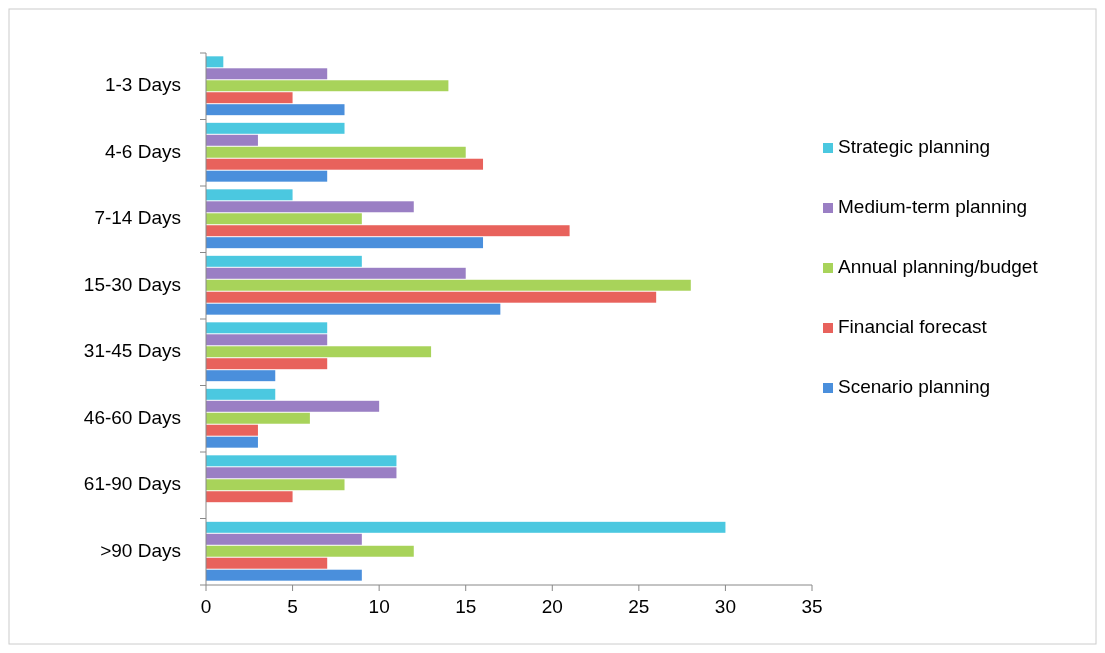 The height and width of the screenshot is (653, 1105). What do you see at coordinates (132, 417) in the screenshot?
I see `y-tick-label: 46-60 Days` at bounding box center [132, 417].